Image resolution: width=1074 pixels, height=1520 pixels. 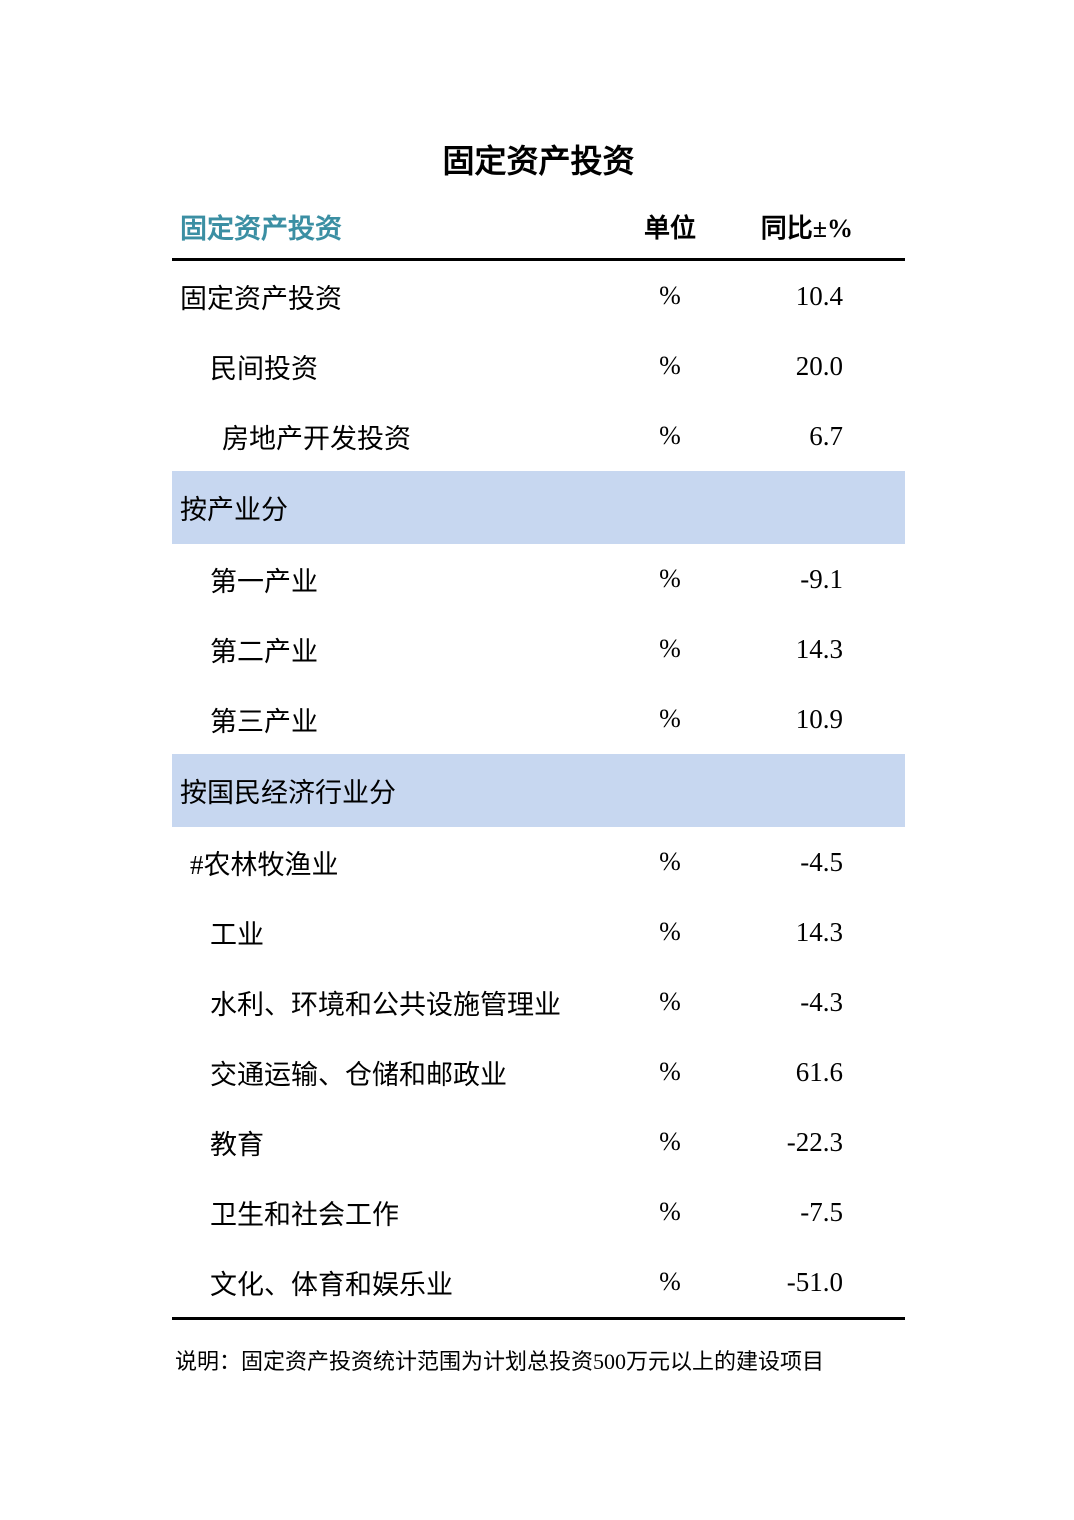 I want to click on row-label: #农林牧渔业, so click(x=264, y=864).